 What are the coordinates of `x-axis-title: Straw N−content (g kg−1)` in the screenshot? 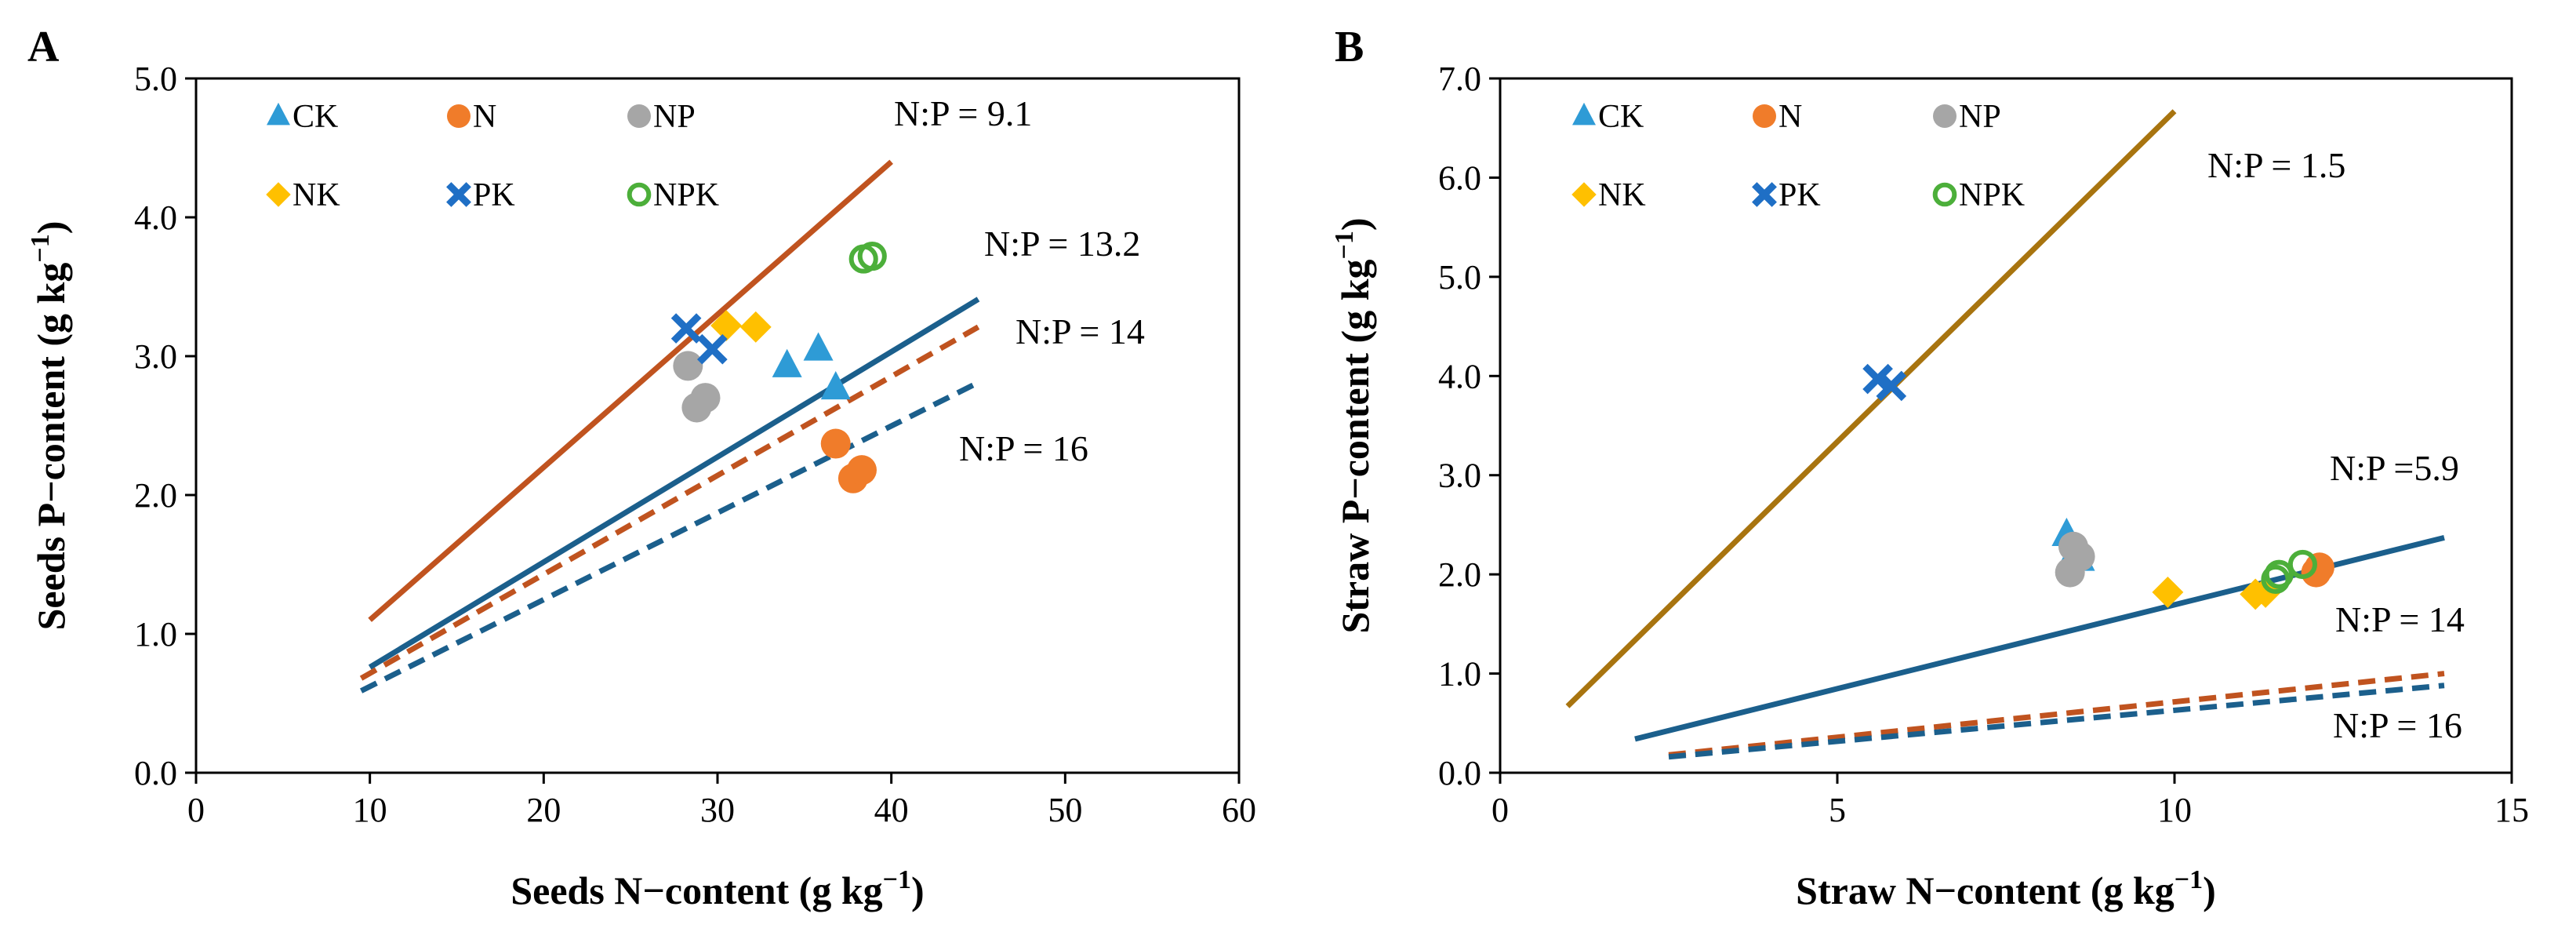 It's located at (2006, 888).